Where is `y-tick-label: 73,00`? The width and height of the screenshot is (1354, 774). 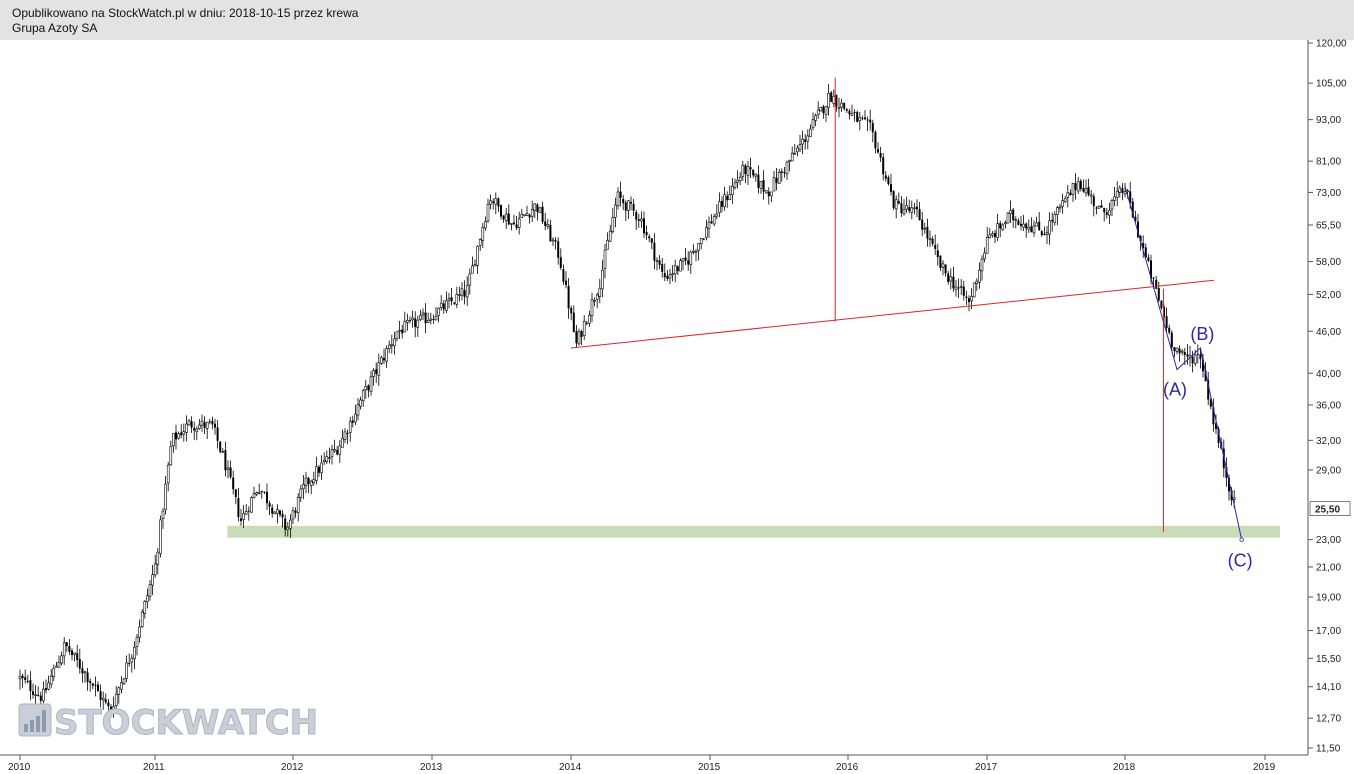
y-tick-label: 73,00 is located at coordinates (1328, 193).